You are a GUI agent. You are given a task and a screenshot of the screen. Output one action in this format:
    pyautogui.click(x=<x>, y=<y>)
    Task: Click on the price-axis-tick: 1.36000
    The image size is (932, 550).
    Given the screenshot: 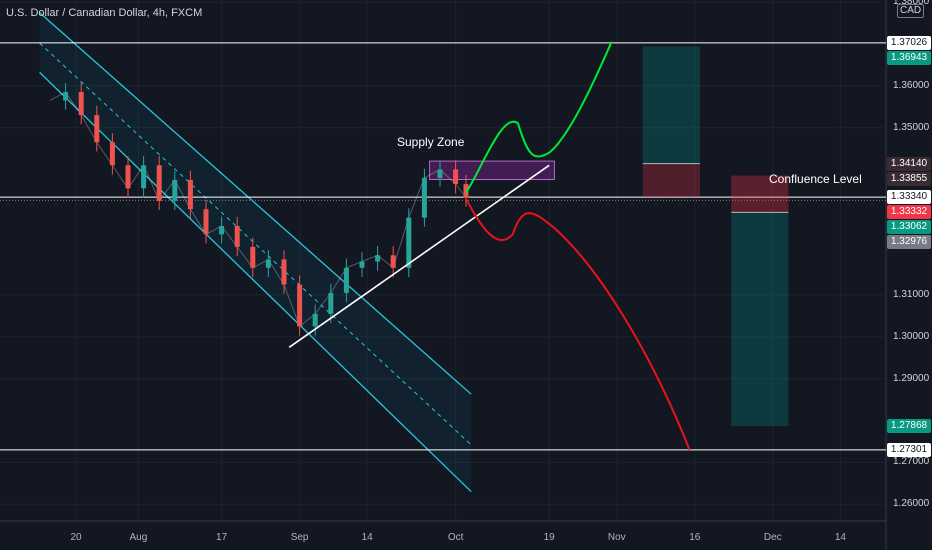 What is the action you would take?
    pyautogui.click(x=911, y=85)
    